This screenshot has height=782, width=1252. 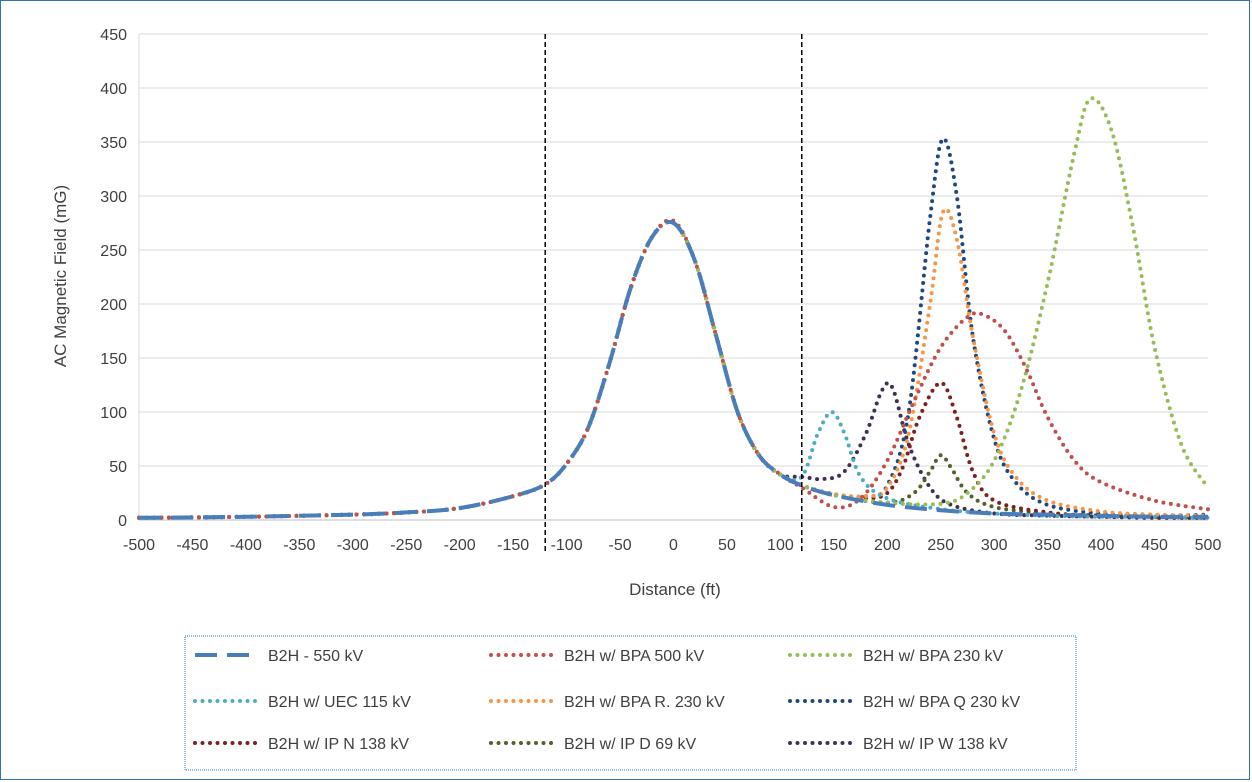 I want to click on x-tick-label: 0, so click(x=673, y=545).